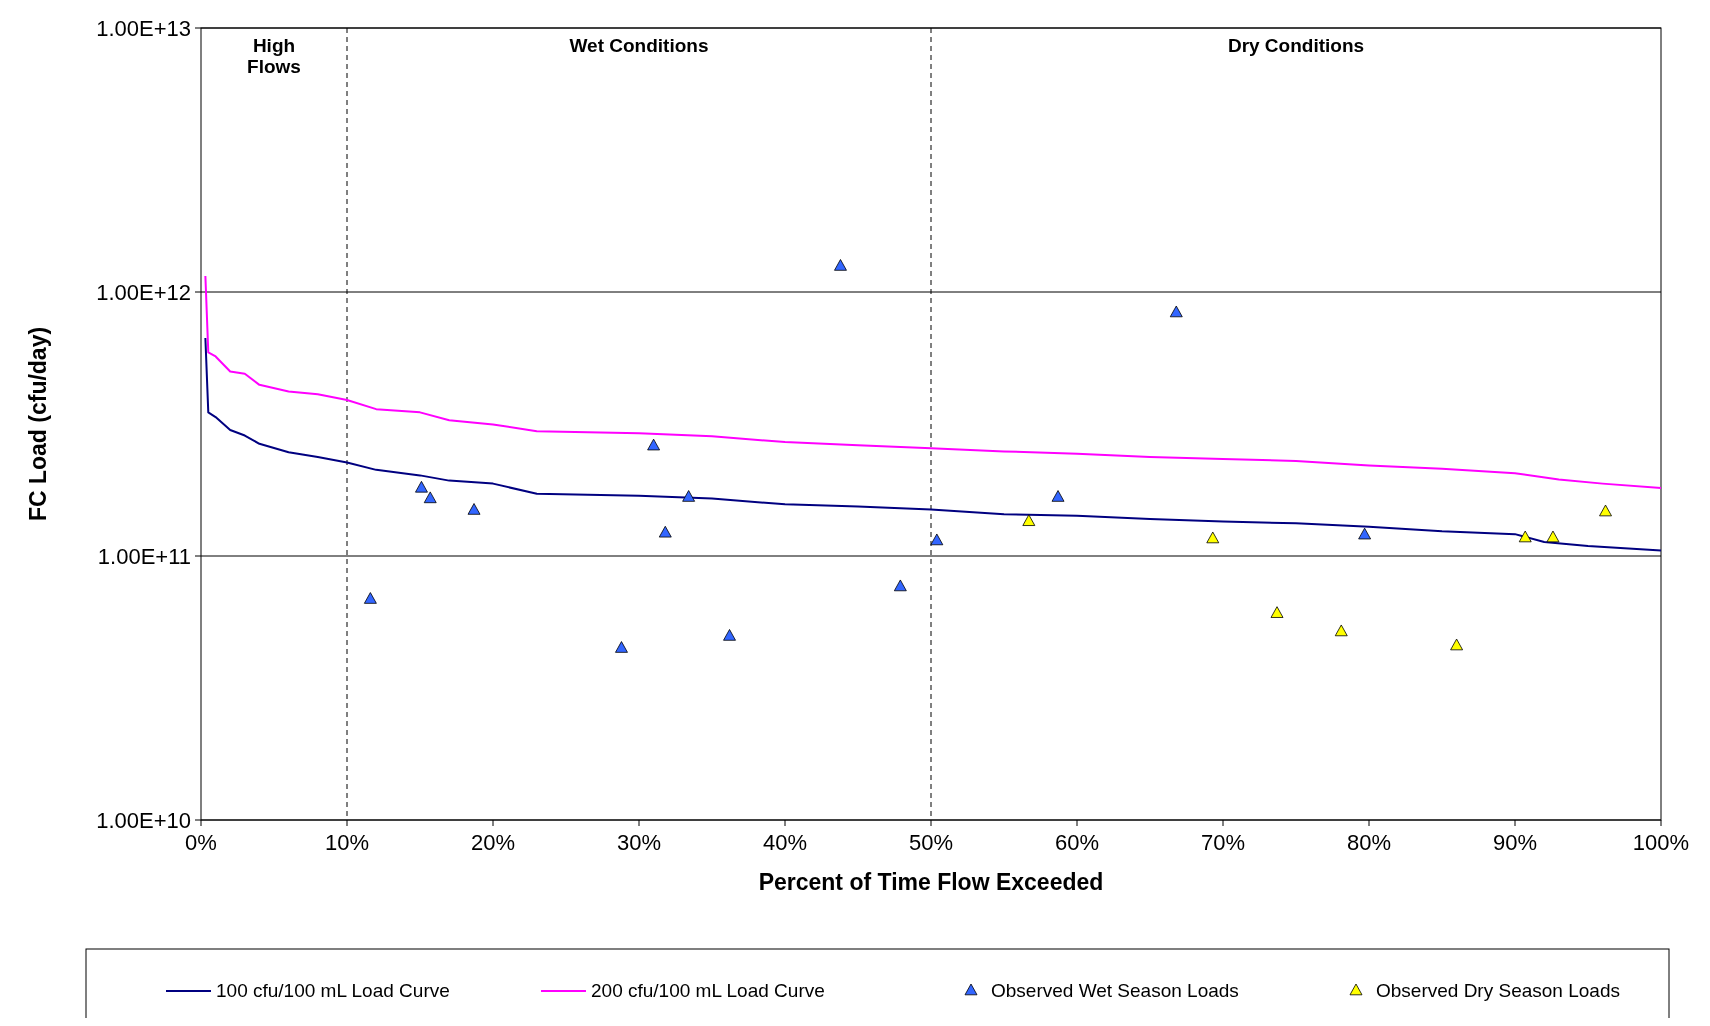 This screenshot has width=1710, height=1026. Describe the element at coordinates (1077, 842) in the screenshot. I see `x-tick-label: 60%` at that location.